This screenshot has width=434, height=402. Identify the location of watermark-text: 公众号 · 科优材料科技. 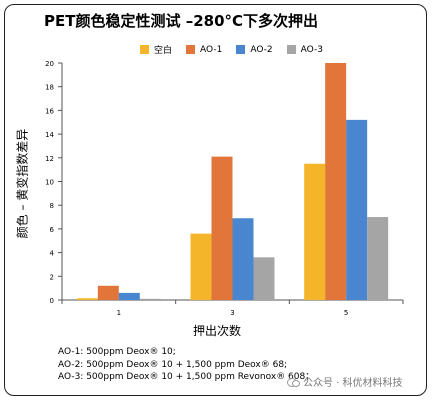
(353, 383).